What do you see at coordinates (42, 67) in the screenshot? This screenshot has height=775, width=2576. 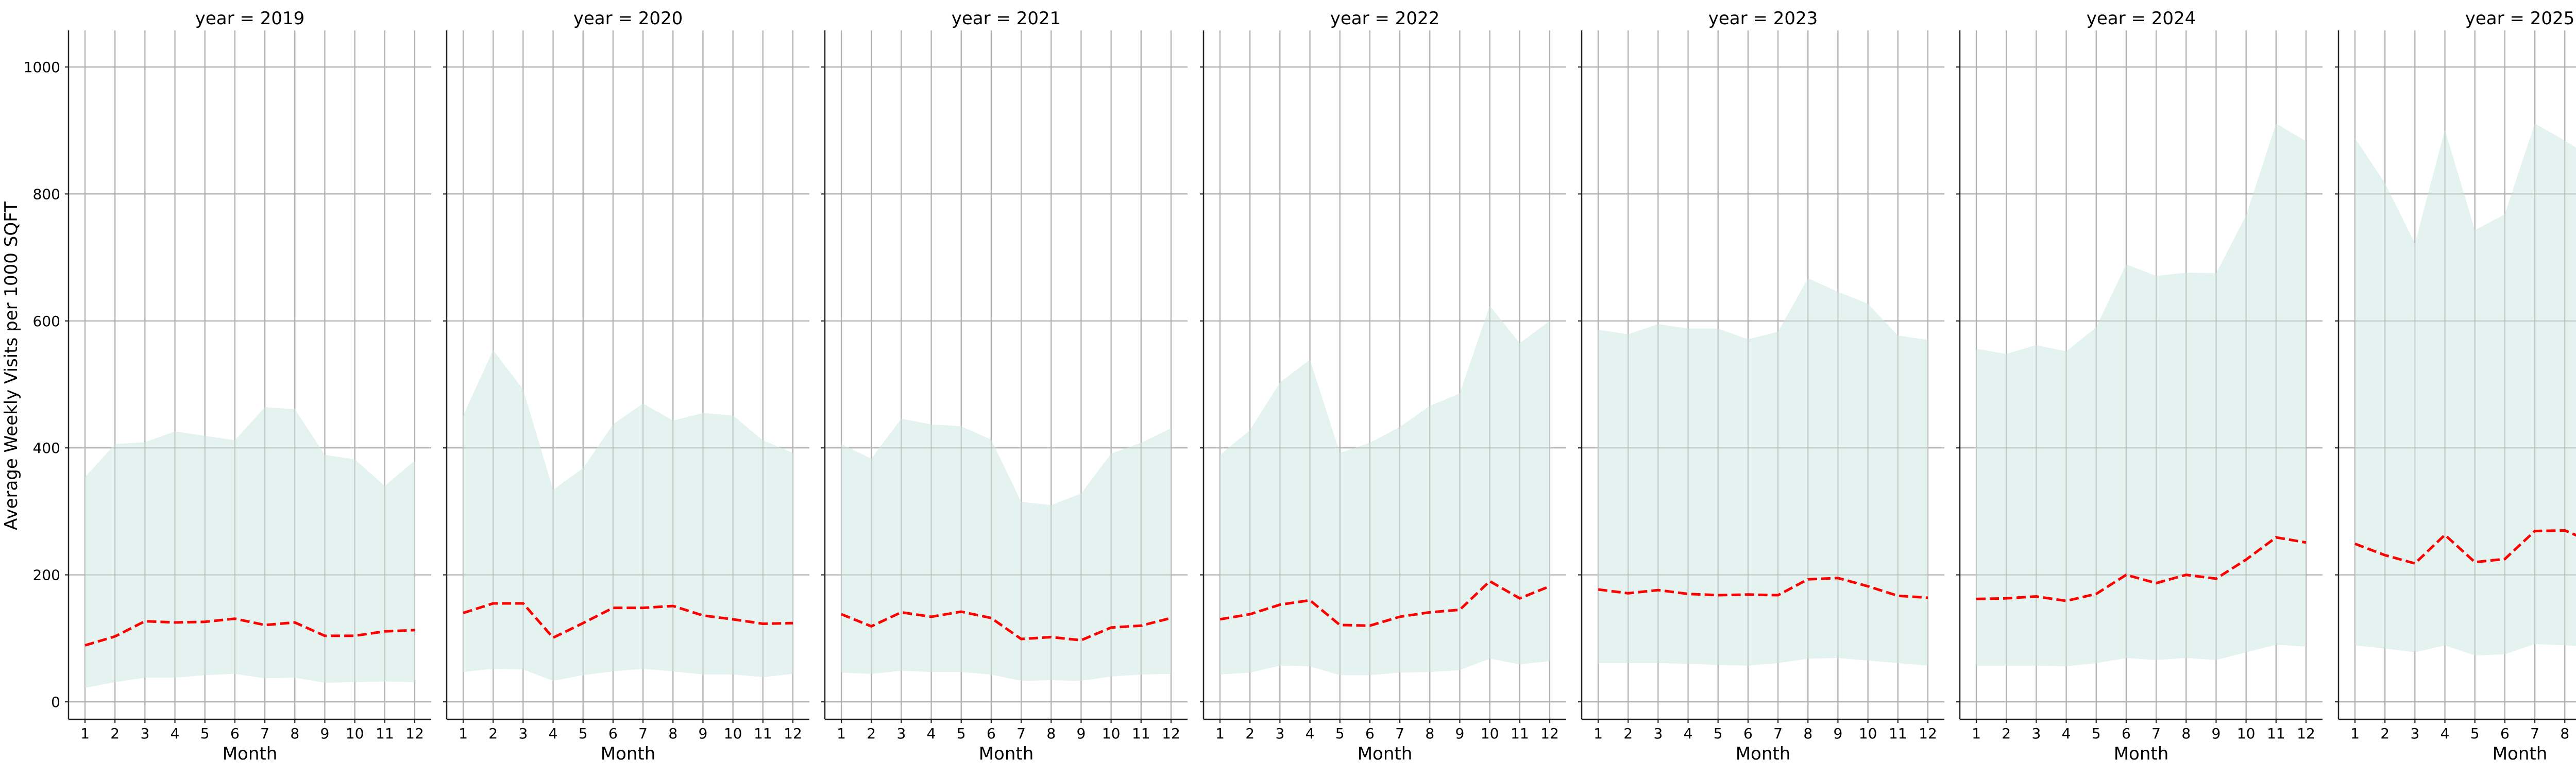 I see `y-tick-label: 1000` at bounding box center [42, 67].